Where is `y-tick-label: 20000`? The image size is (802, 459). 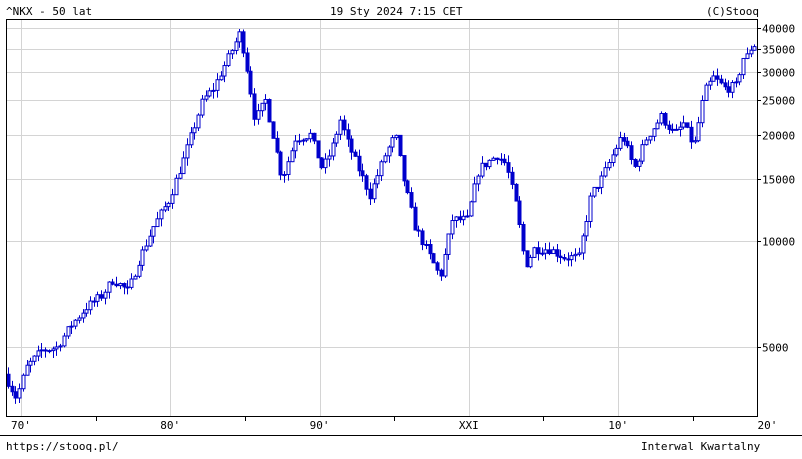 y-tick-label: 20000 is located at coordinates (778, 136).